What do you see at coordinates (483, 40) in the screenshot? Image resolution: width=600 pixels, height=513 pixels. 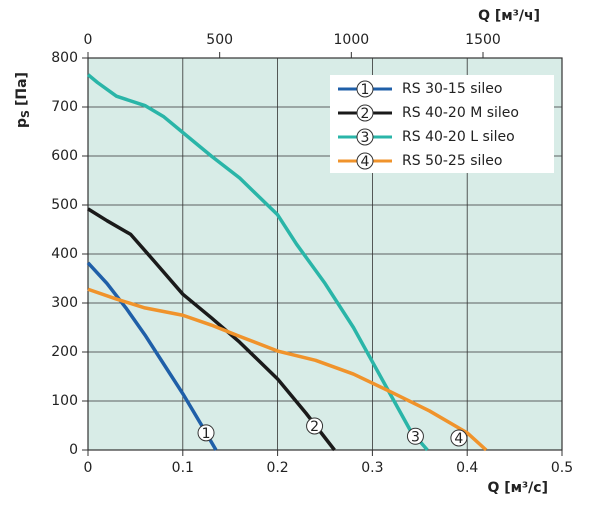 I see `x2-tick-label: 1500` at bounding box center [483, 40].